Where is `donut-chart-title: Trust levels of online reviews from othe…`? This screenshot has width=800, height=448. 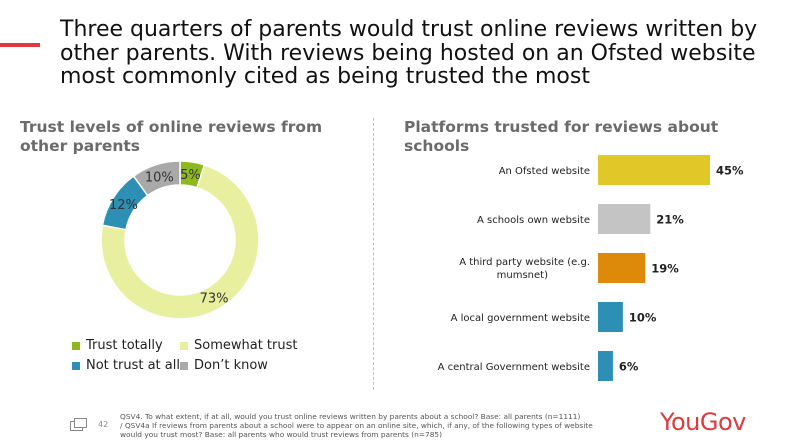
donut-chart-title: Trust levels of online reviews from othe… is located at coordinates (171, 136).